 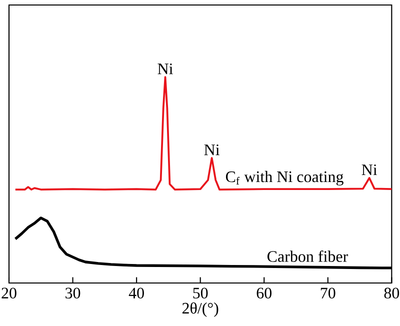 I want to click on x-tick-label: 80, so click(x=392, y=293).